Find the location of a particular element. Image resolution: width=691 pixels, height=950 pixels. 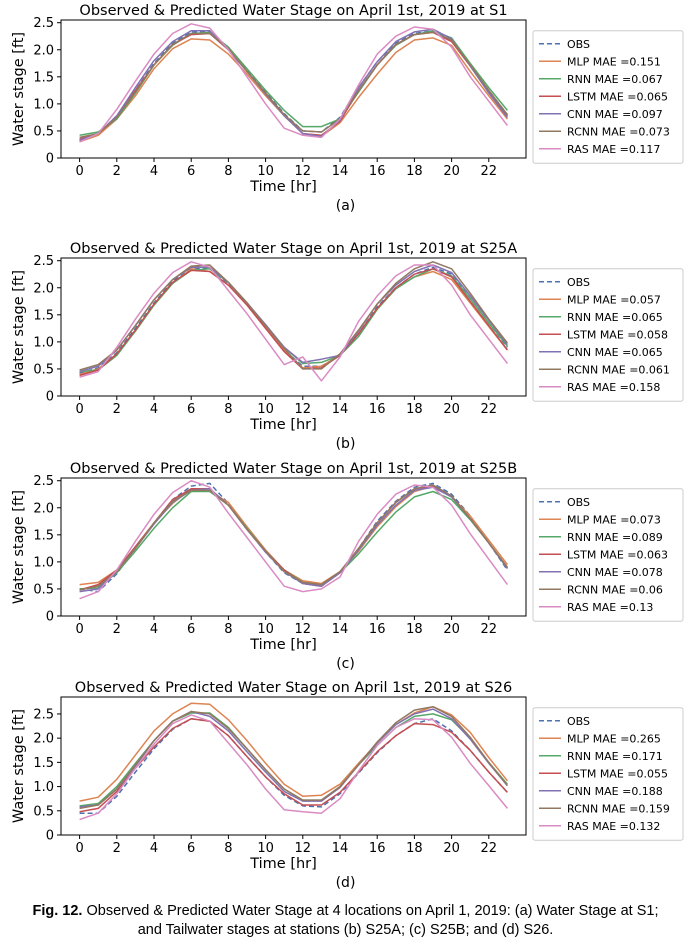

series-line-cnn is located at coordinates (293, 84).